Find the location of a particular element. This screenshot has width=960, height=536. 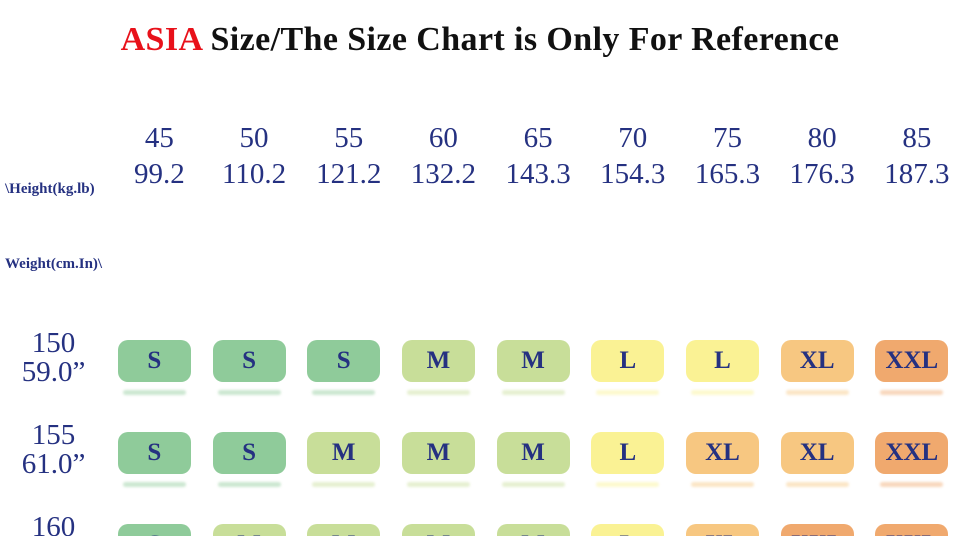

weight-kg-value: 50 is located at coordinates (254, 137).